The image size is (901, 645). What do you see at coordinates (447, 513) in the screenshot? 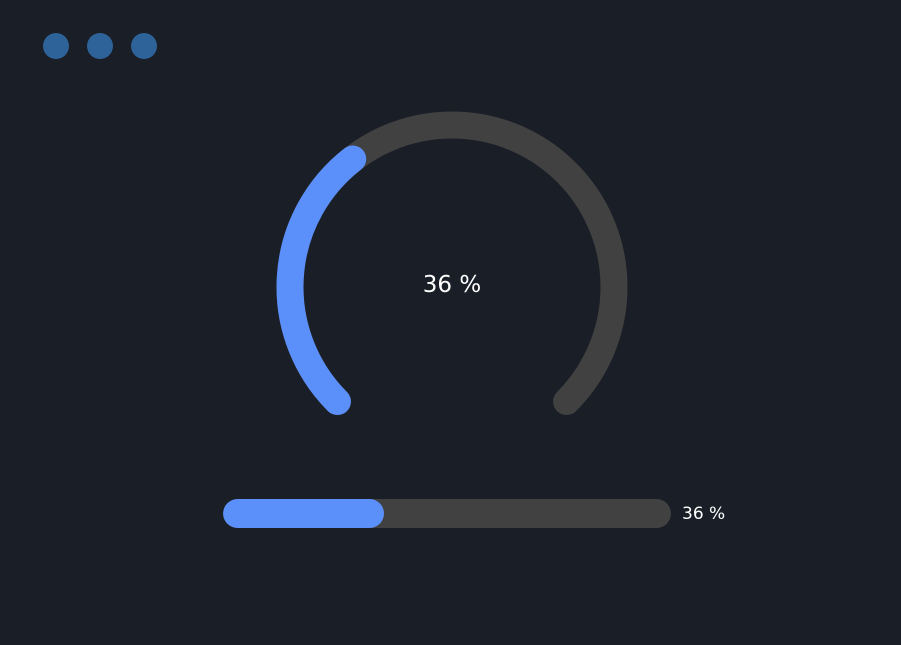
I see `progress-bar` at bounding box center [447, 513].